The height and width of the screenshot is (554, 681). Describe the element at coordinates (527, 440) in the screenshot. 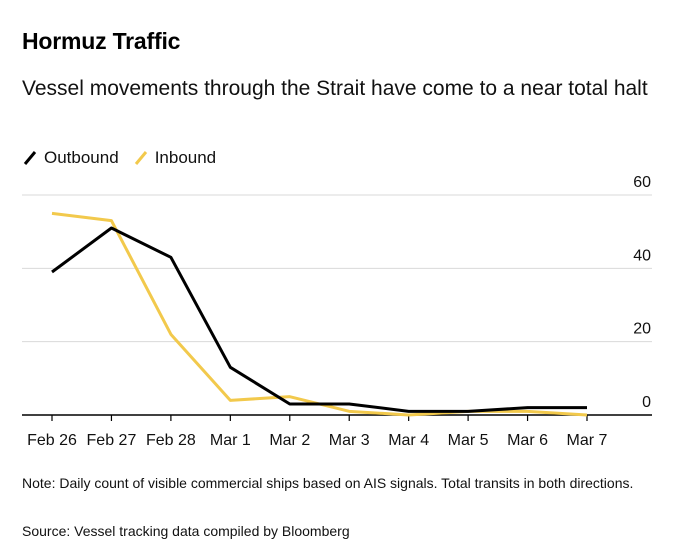

I see `x-tick-label-8: Mar 6` at that location.